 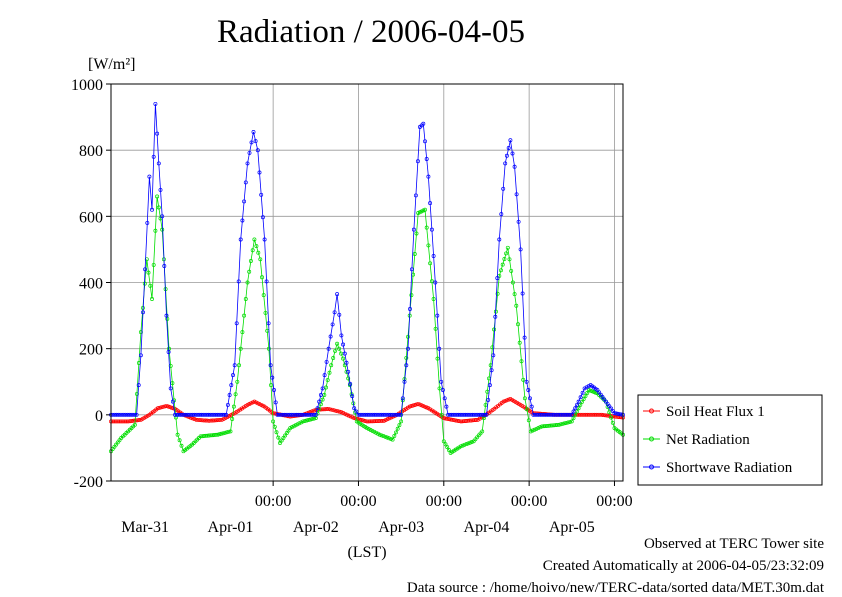 I want to click on y-tick-label: 800, so click(x=91, y=151).